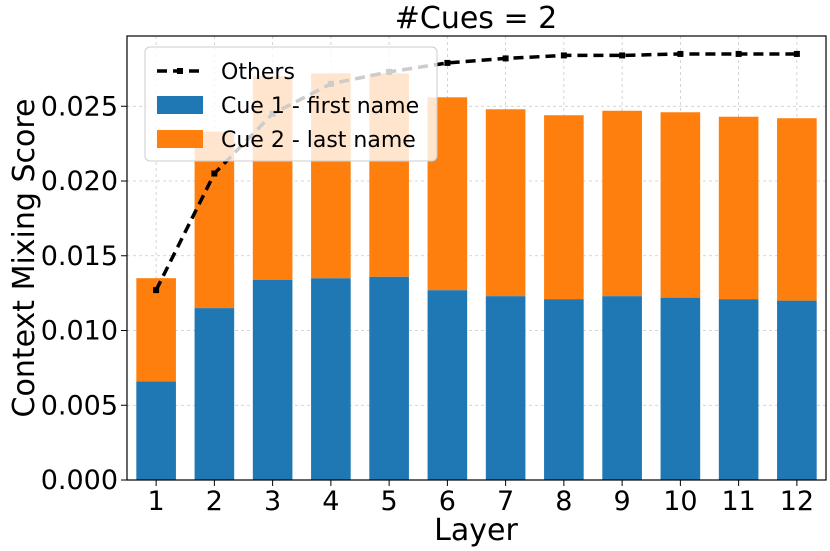 Image resolution: width=830 pixels, height=551 pixels. Describe the element at coordinates (738, 501) in the screenshot. I see `x-tick-label: 11` at that location.